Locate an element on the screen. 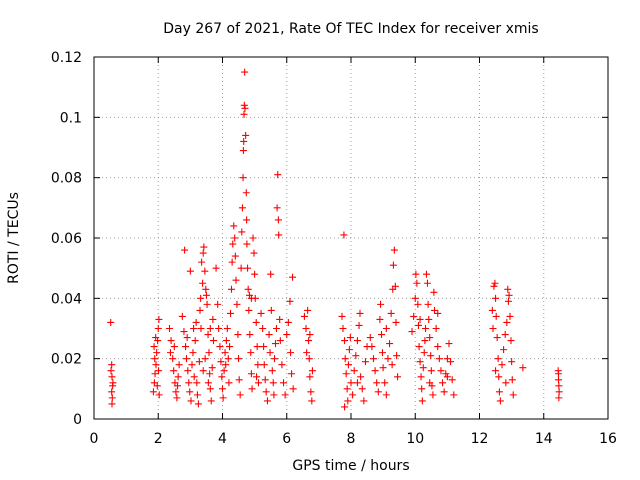 The width and height of the screenshot is (640, 480). x-tick-label: 10 is located at coordinates (415, 439).